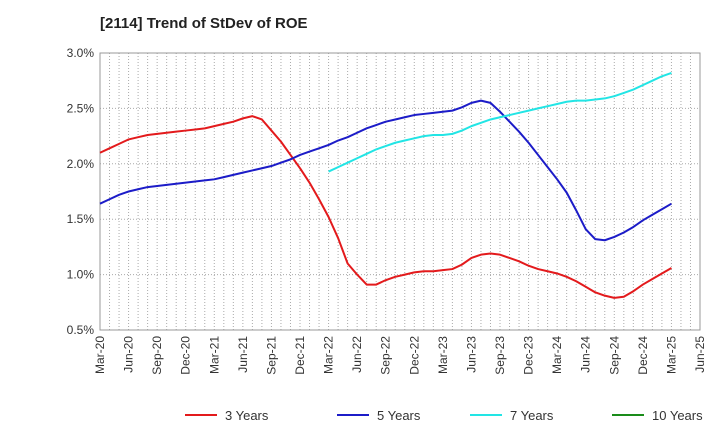 The width and height of the screenshot is (720, 440). Describe the element at coordinates (643, 355) in the screenshot. I see `x-tick-label: Dec-24` at that location.